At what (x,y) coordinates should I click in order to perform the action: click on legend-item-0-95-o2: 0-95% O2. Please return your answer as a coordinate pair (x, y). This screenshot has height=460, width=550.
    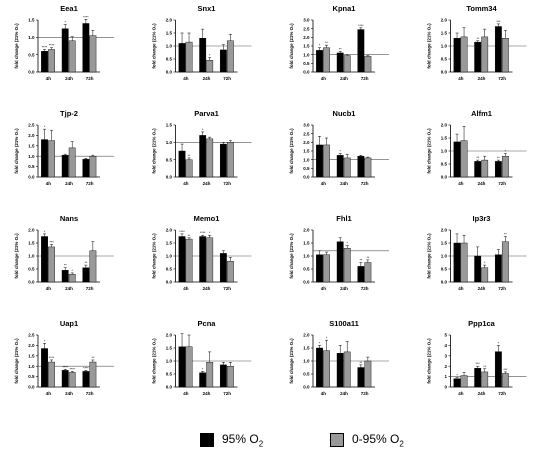
    Looking at the image, I should click on (367, 440).